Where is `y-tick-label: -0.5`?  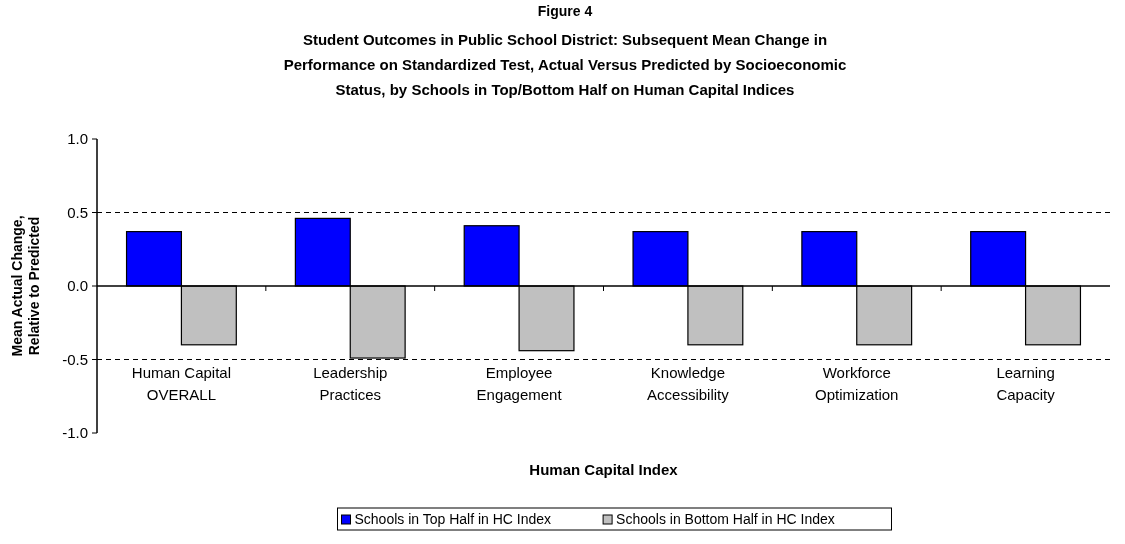 y-tick-label: -0.5 is located at coordinates (75, 359).